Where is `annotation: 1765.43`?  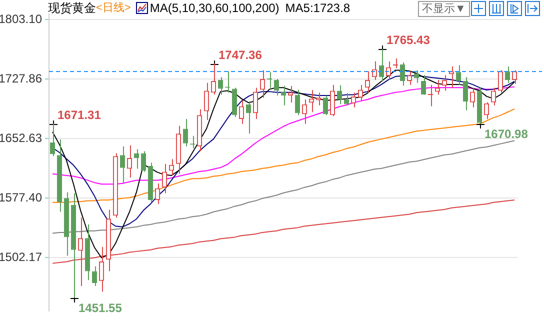 annotation: 1765.43 is located at coordinates (408, 39).